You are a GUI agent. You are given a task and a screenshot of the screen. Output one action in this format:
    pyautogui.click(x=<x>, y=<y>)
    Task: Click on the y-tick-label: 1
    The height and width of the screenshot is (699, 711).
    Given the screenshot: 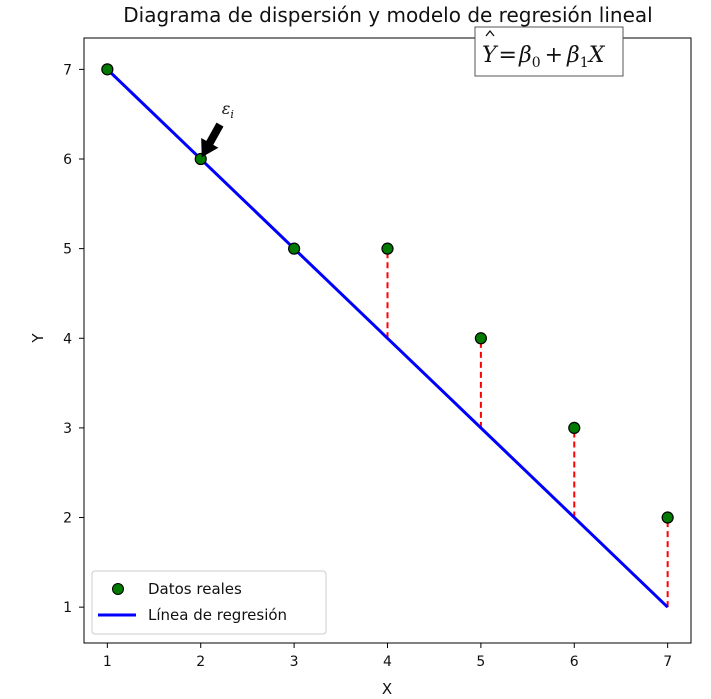 What is the action you would take?
    pyautogui.click(x=67, y=608)
    